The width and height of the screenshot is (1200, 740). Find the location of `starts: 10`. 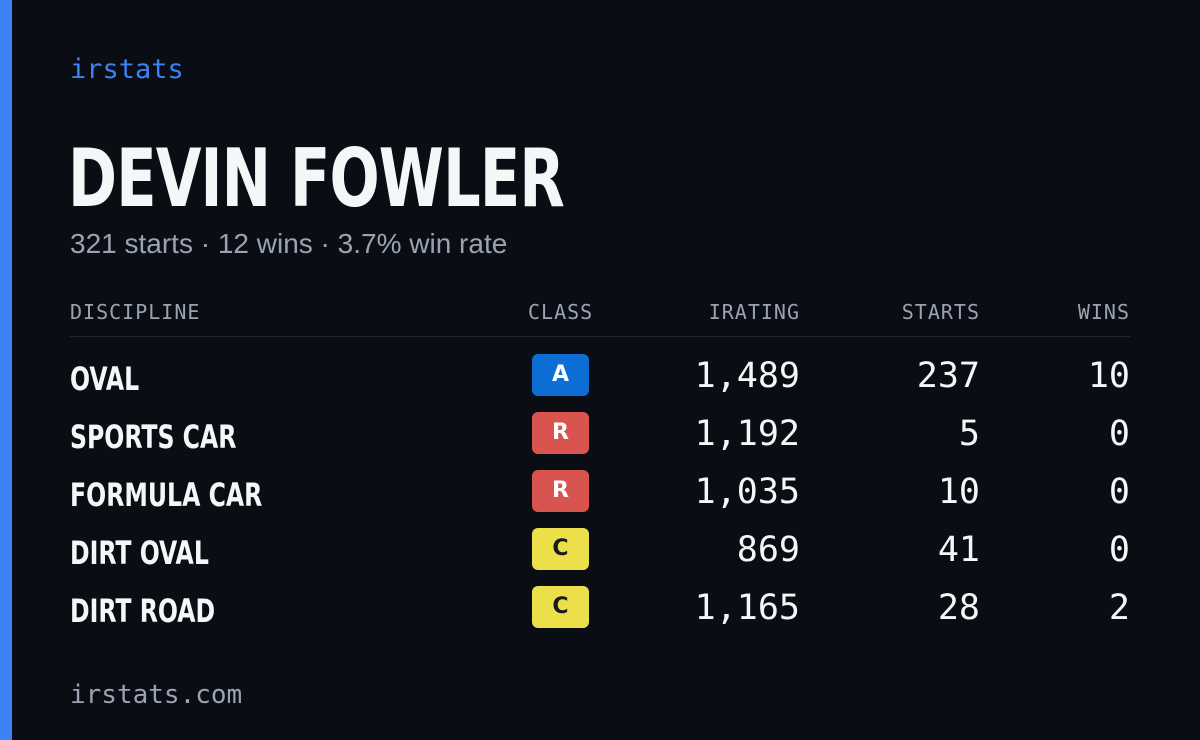

starts: 10 is located at coordinates (958, 492).